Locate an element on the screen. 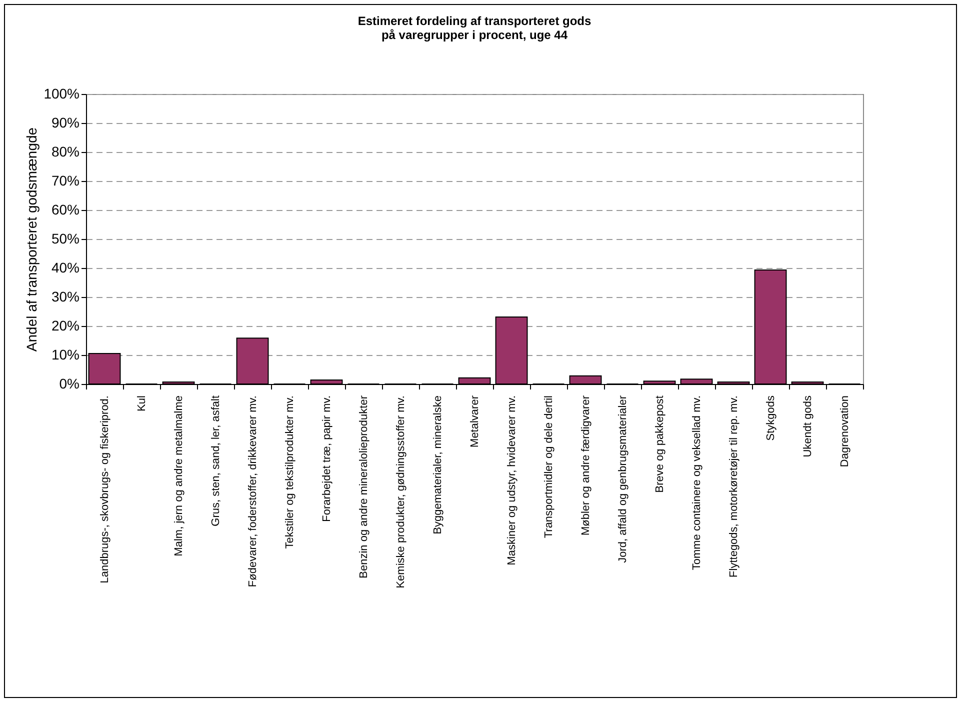 This screenshot has height=704, width=963. x-tick-label: Kemiske produkter, gødningsstoffer mv. is located at coordinates (401, 492).